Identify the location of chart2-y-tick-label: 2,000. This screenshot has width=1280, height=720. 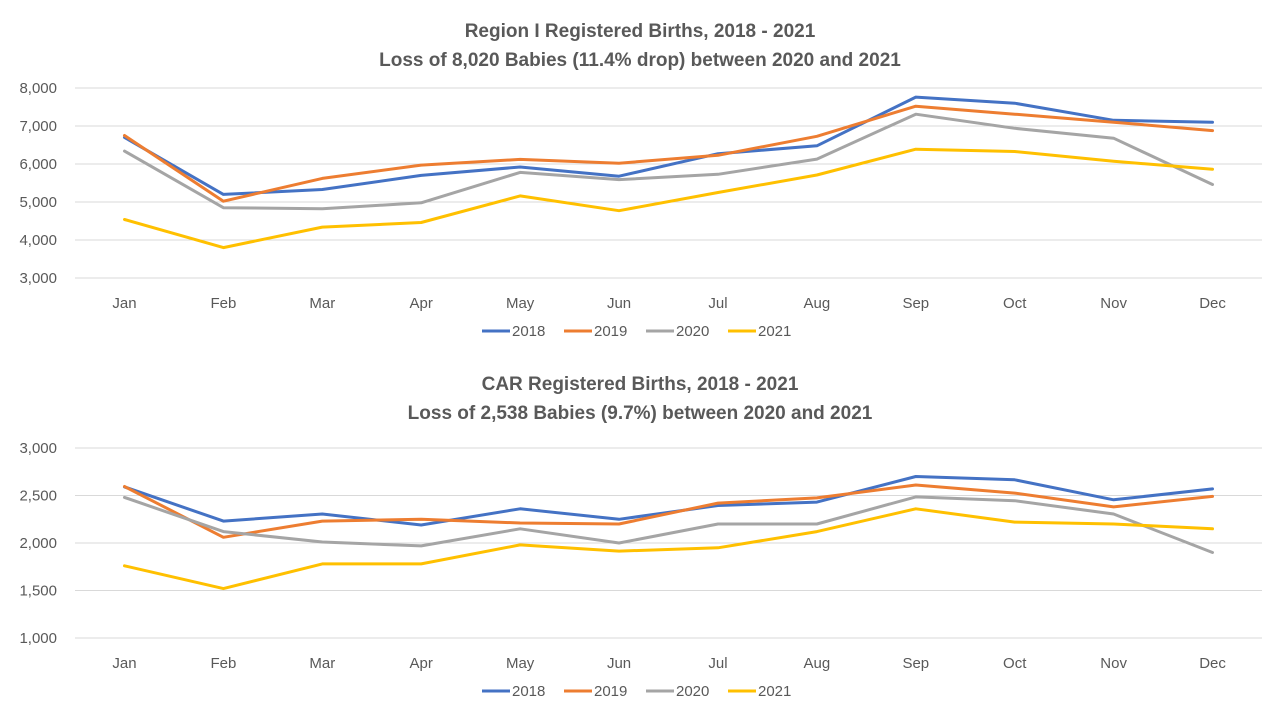
(38, 543).